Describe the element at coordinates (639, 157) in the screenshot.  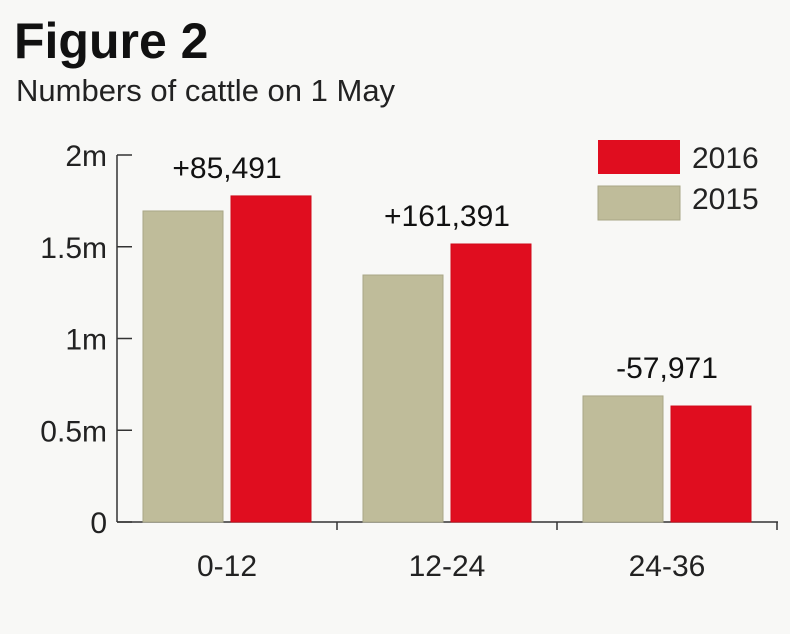
I see `legend-swatch-2016` at that location.